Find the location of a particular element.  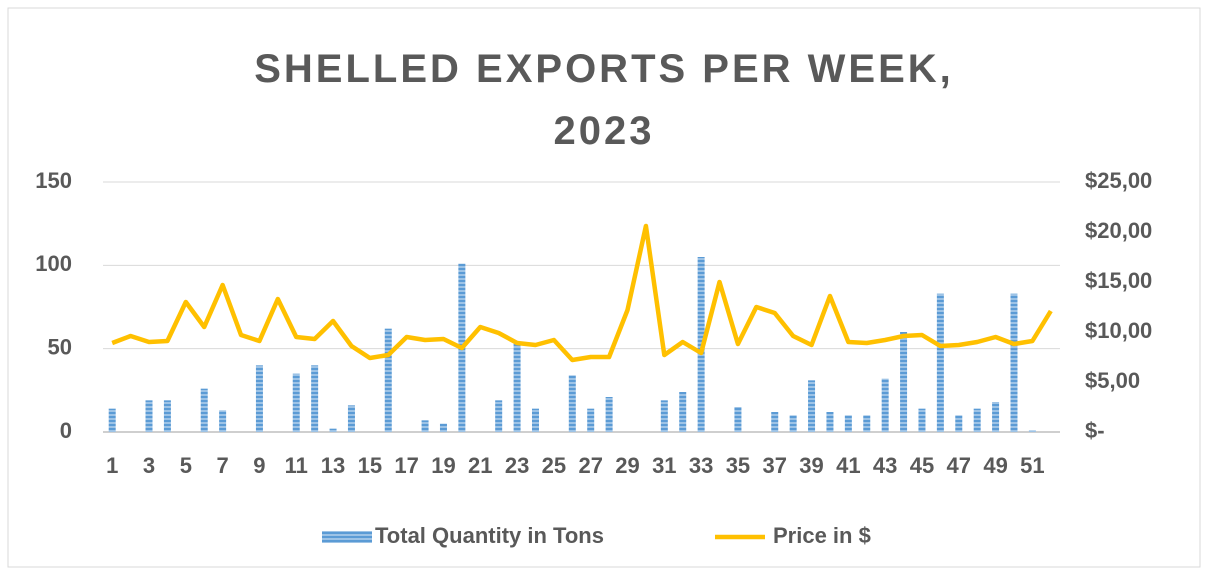

x-tick-label: 15 is located at coordinates (370, 465).